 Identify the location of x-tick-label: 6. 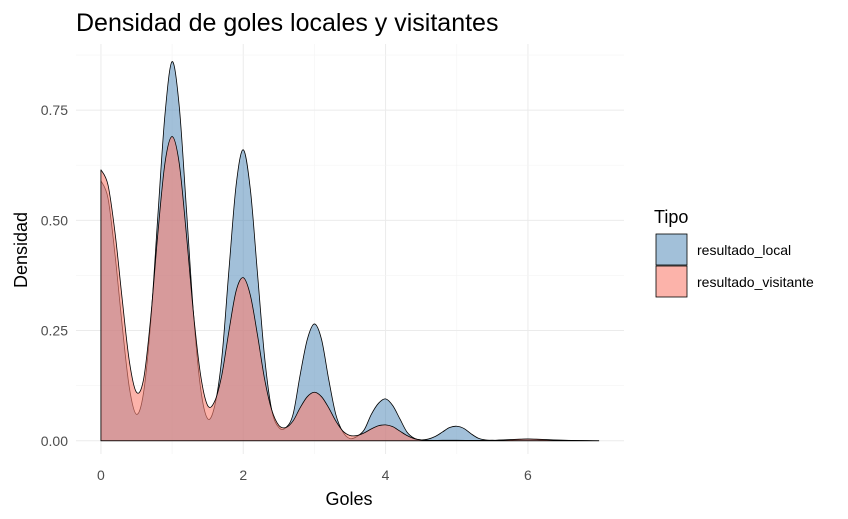
(528, 475).